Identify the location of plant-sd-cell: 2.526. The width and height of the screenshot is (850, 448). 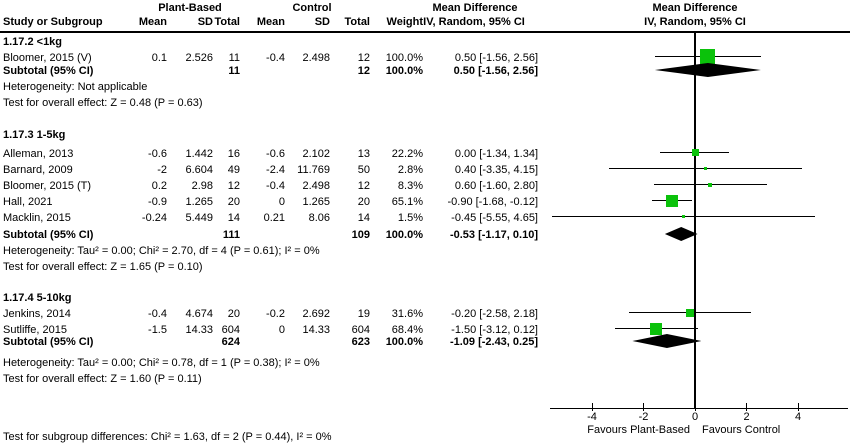
(199, 58).